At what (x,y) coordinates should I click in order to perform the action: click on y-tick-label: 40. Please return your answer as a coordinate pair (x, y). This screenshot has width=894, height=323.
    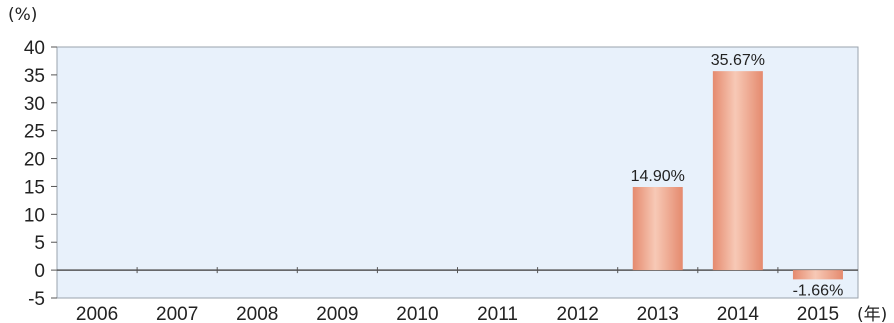
    Looking at the image, I should click on (34, 48).